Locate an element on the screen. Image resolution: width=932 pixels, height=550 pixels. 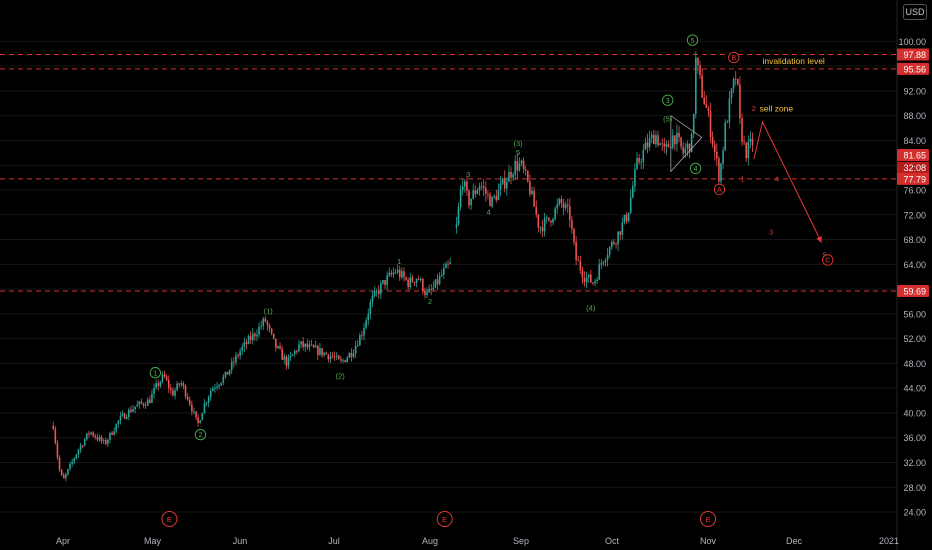
price-tag-label: 81.65 is located at coordinates (914, 156).